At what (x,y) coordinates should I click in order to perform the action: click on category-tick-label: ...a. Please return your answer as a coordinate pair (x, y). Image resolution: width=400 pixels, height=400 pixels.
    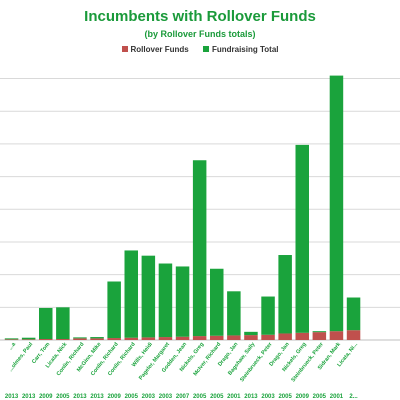
    Looking at the image, I should click on (13, 346).